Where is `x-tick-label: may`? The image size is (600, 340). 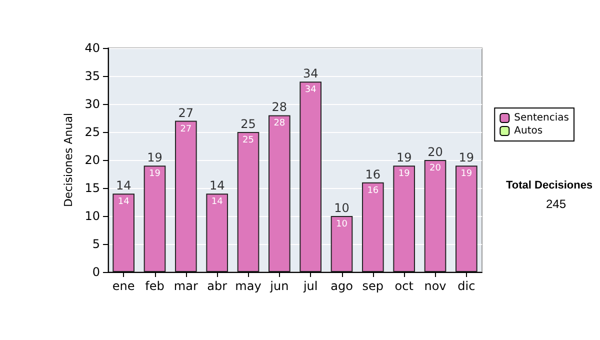
x-tick-label: may is located at coordinates (248, 286).